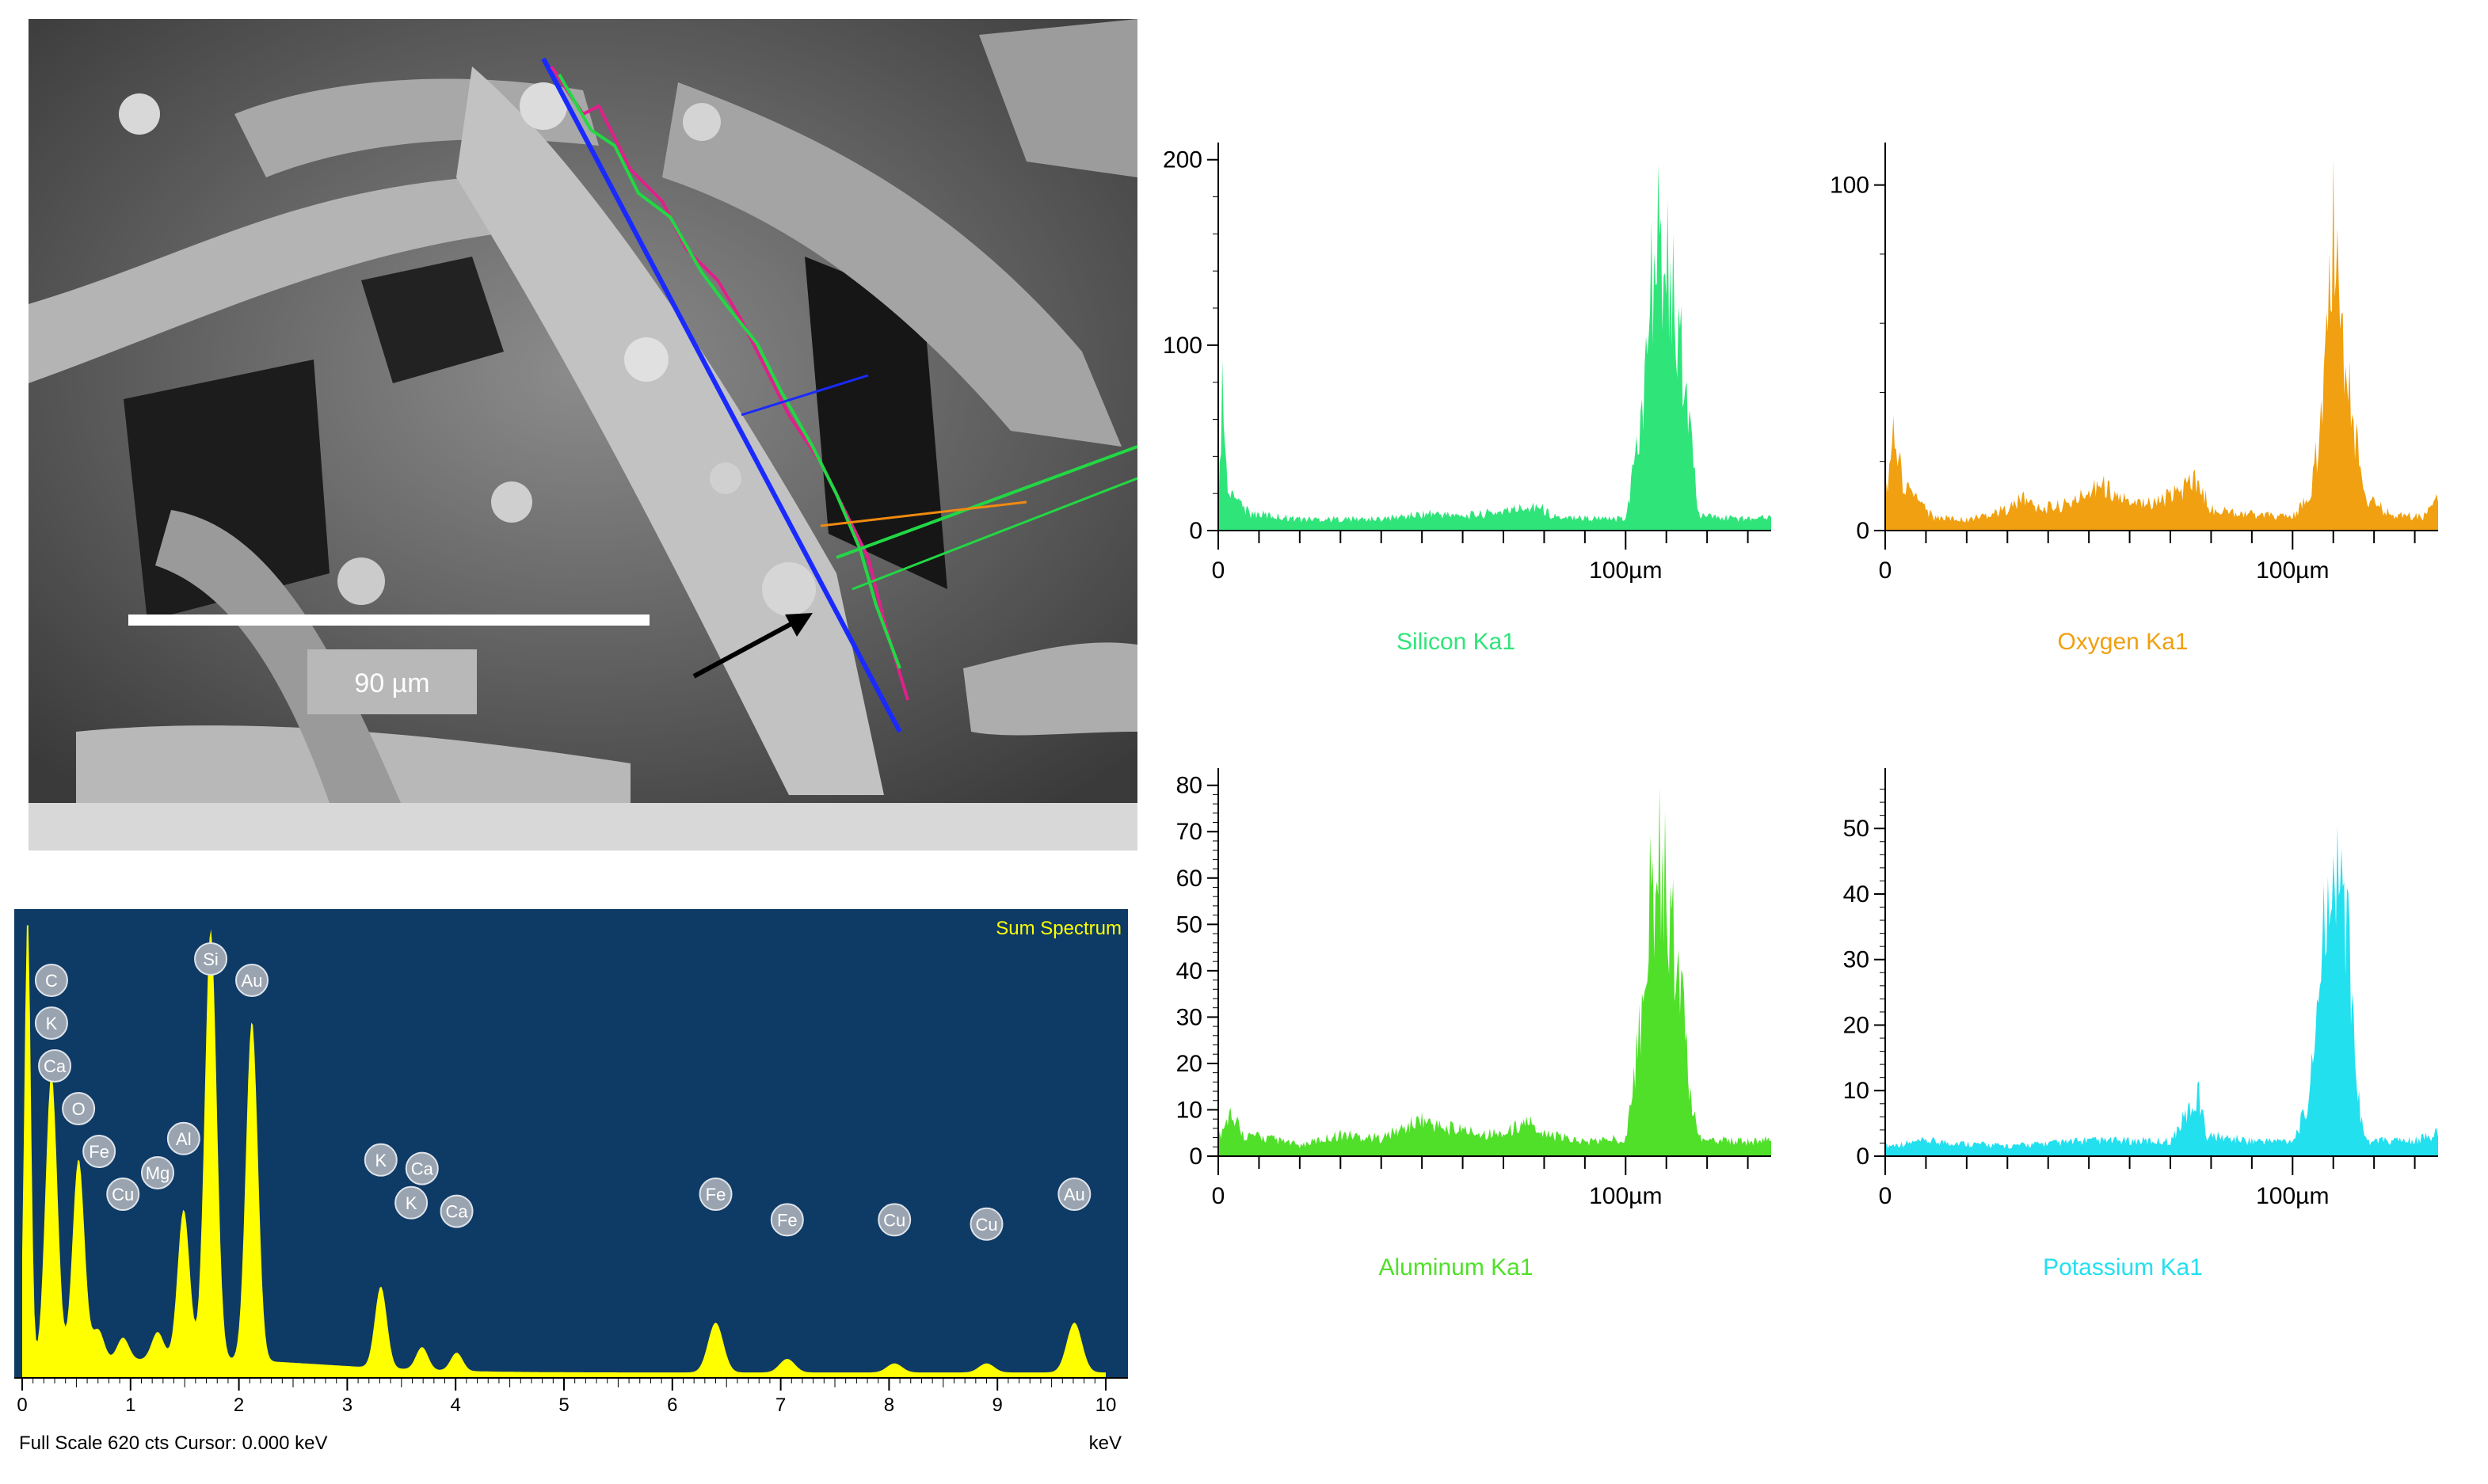 The width and height of the screenshot is (2488, 1484). I want to click on svg-text: Mg, so click(158, 1173).